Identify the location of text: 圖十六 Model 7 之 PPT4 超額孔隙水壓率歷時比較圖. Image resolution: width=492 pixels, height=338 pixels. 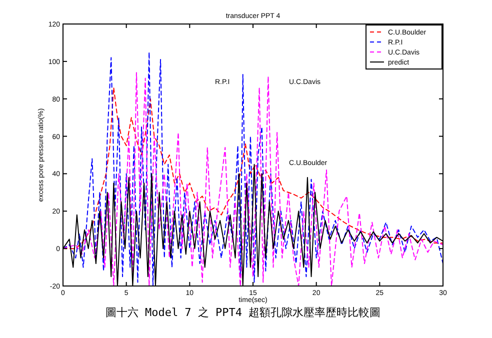
(243, 312).